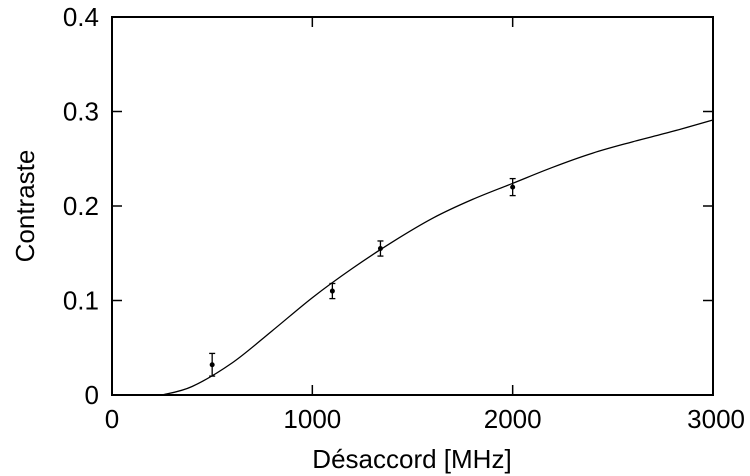  I want to click on y-tick-label: 0.2, so click(81, 206).